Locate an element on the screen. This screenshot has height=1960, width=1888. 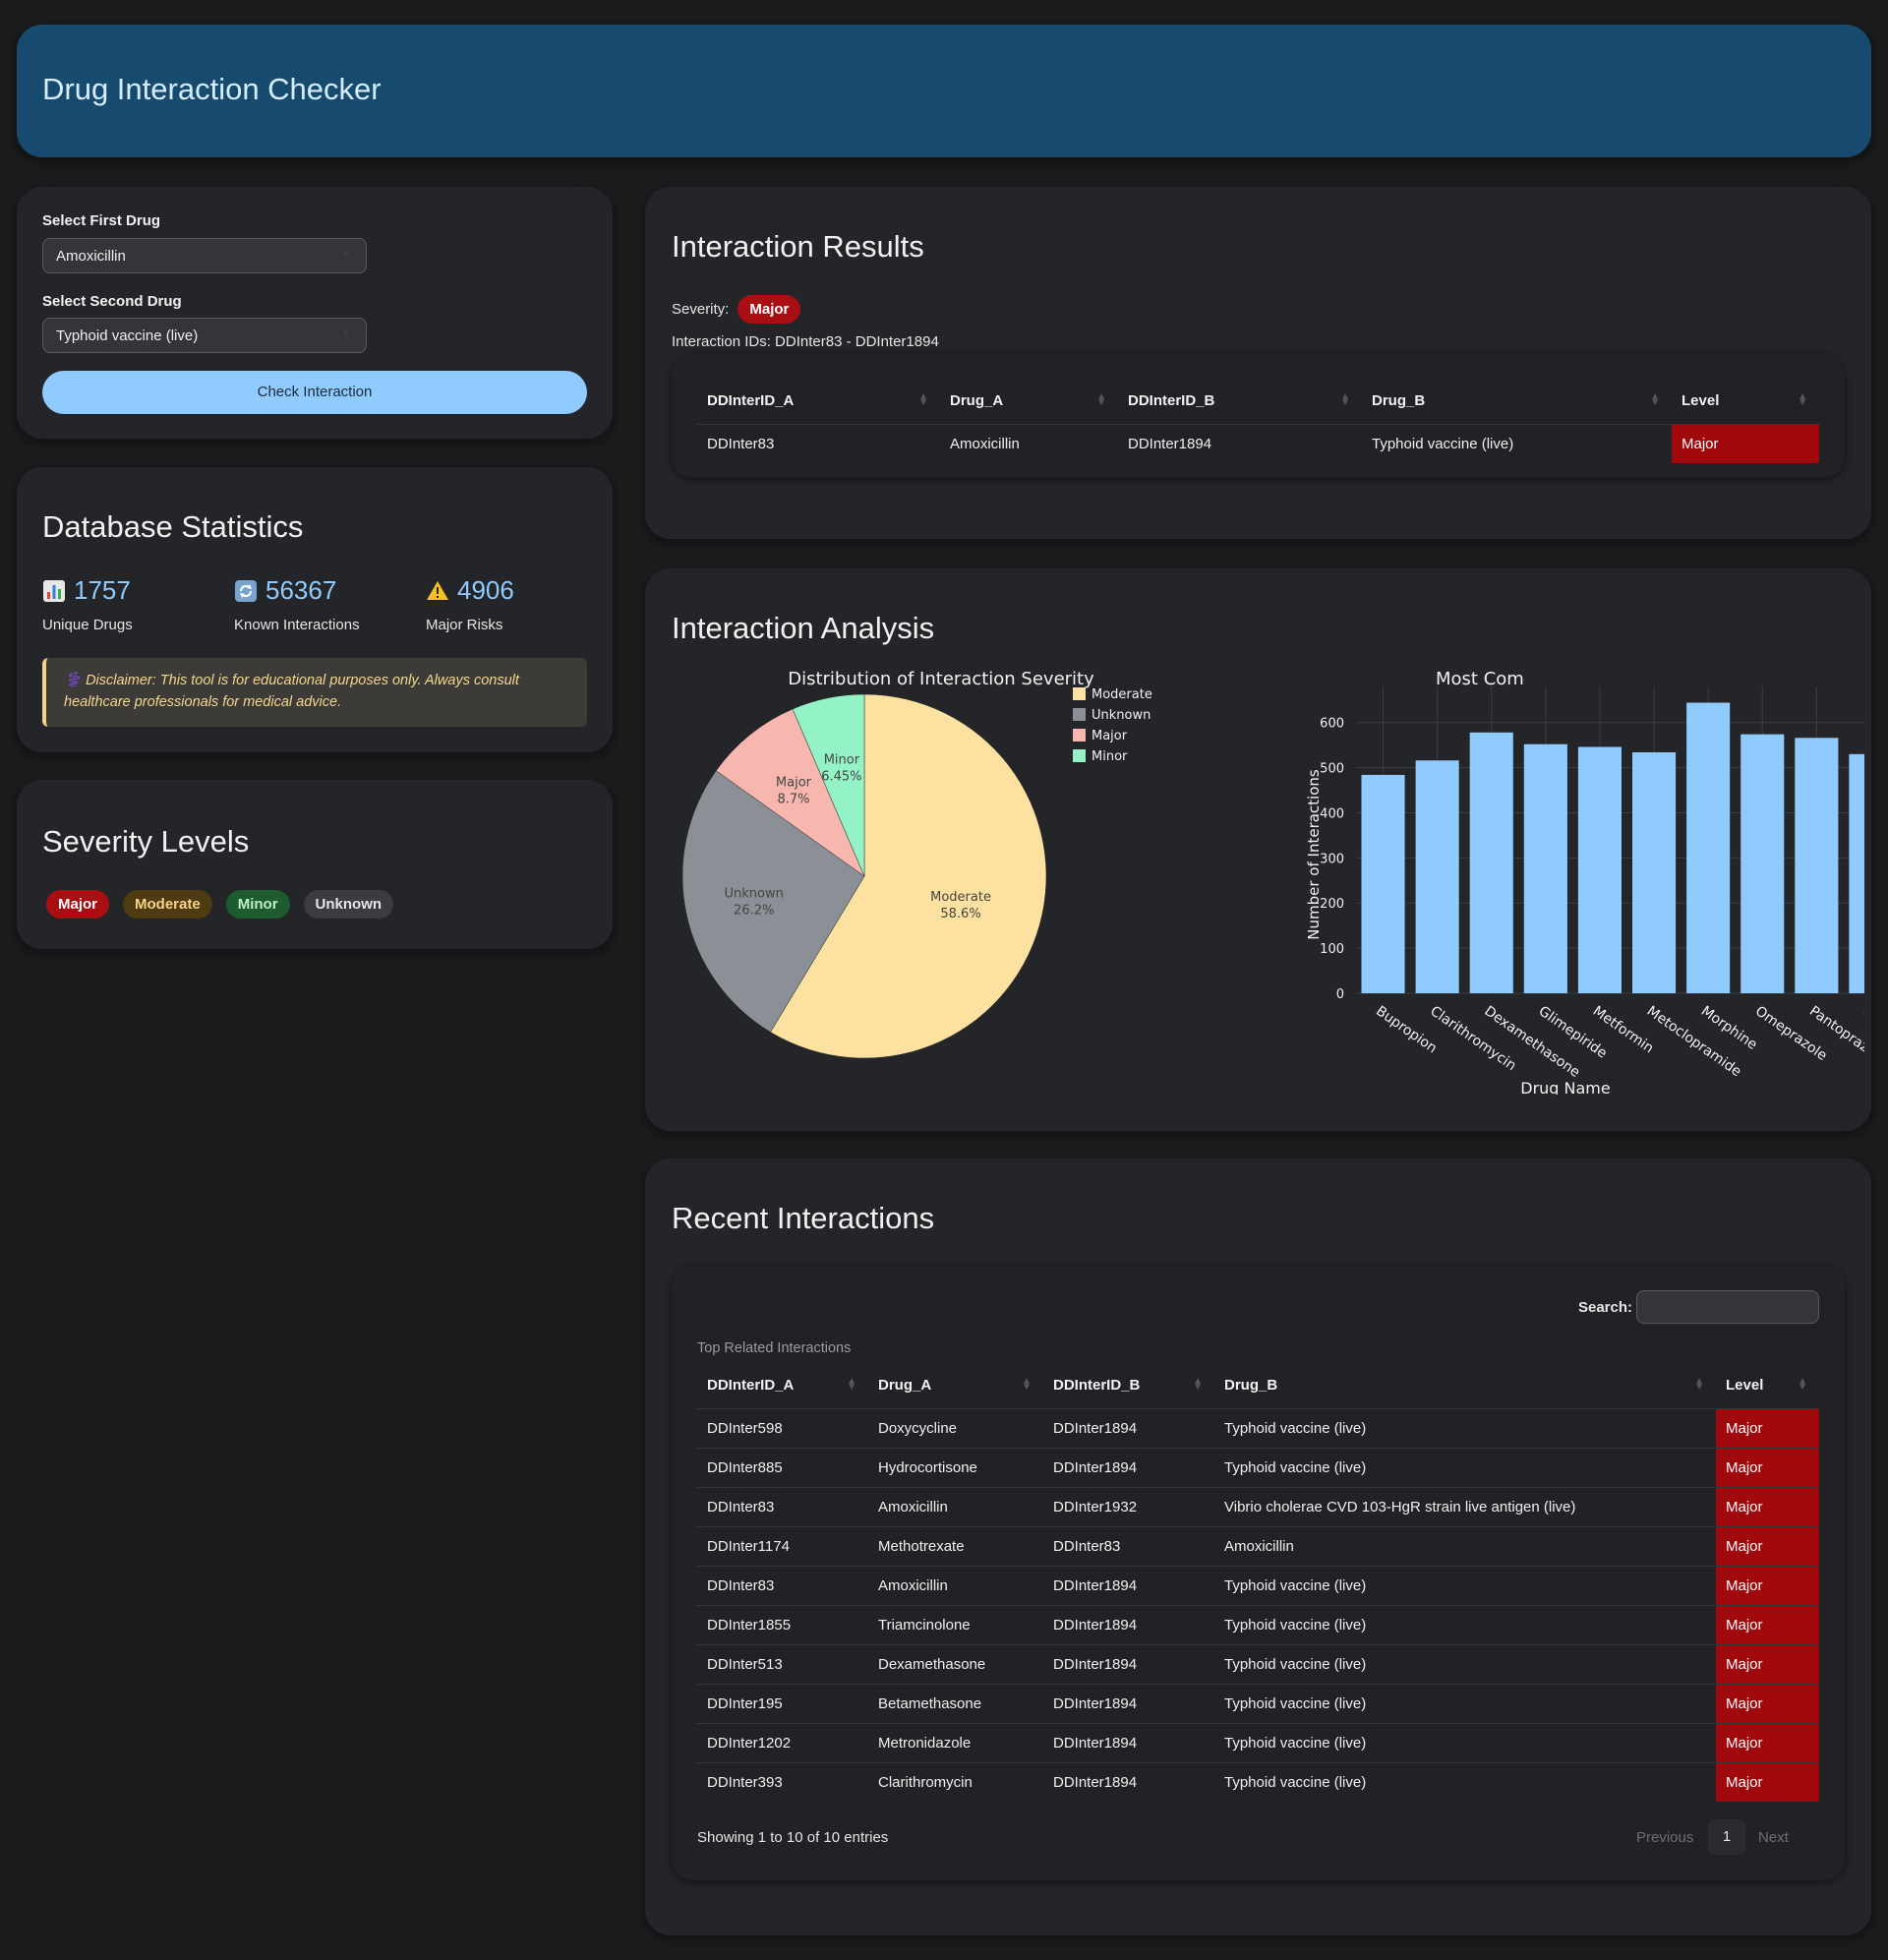
second-drug-select: Typhoid vaccine (live) ▼ is located at coordinates (204, 335).